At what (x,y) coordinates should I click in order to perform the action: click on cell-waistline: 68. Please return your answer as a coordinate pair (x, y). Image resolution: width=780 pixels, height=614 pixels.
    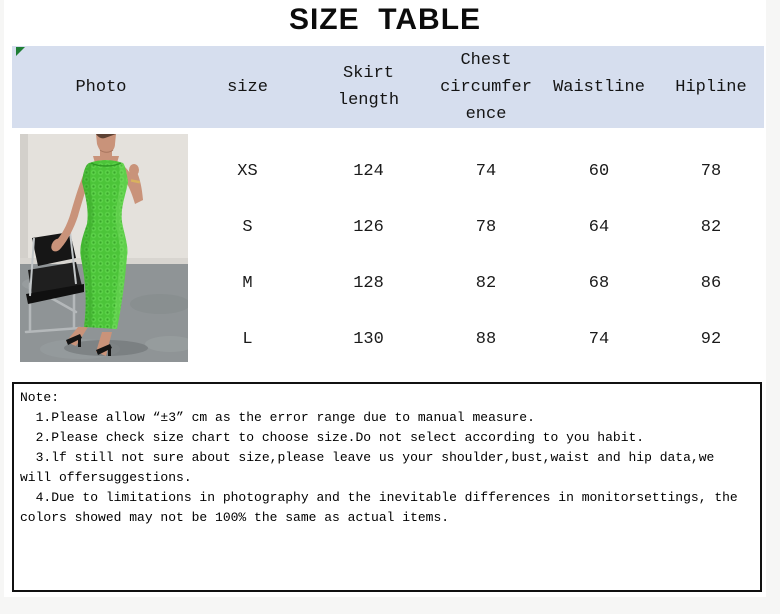
    Looking at the image, I should click on (599, 283).